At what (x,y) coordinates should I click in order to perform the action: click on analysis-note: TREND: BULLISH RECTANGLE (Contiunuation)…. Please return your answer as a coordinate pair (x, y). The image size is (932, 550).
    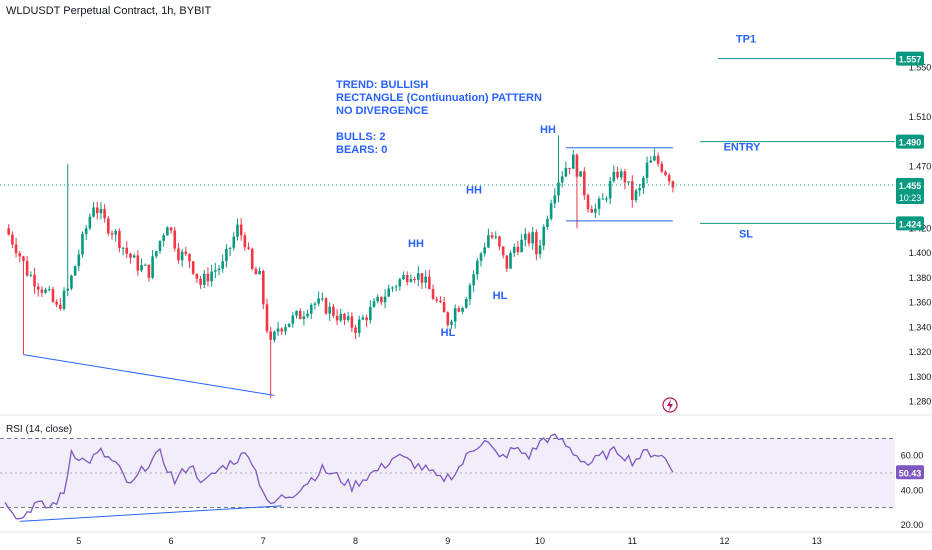
    Looking at the image, I should click on (439, 118).